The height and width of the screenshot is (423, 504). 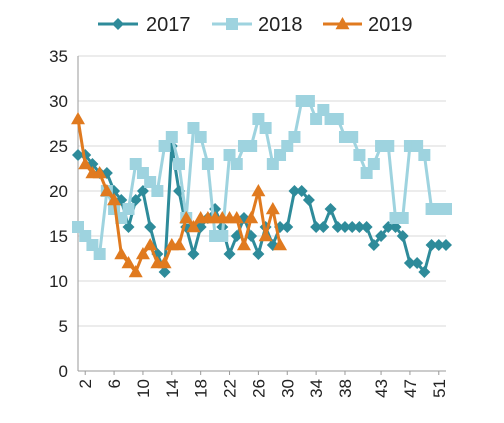 I want to click on y-tick-label-5: 5, so click(x=63, y=326).